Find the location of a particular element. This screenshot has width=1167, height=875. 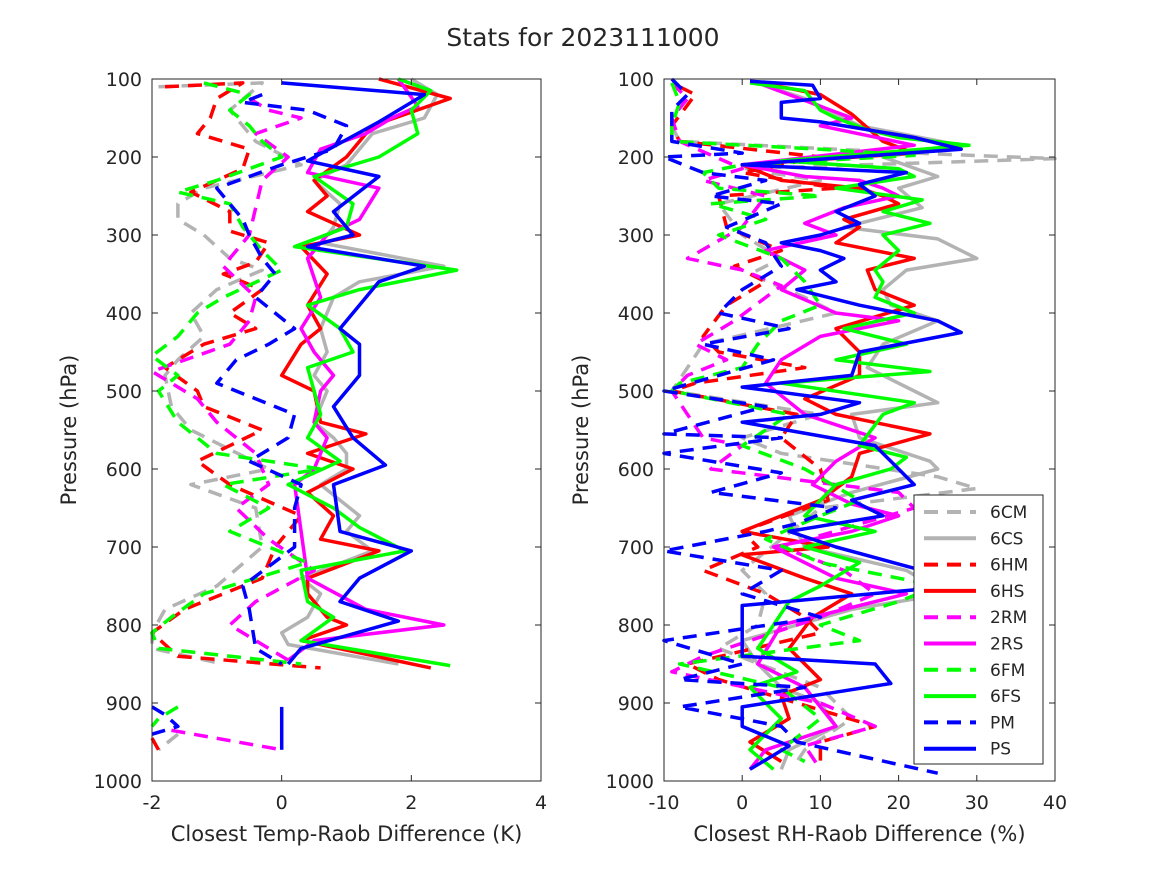

legend-label-6hs: 6HS is located at coordinates (1007, 592).